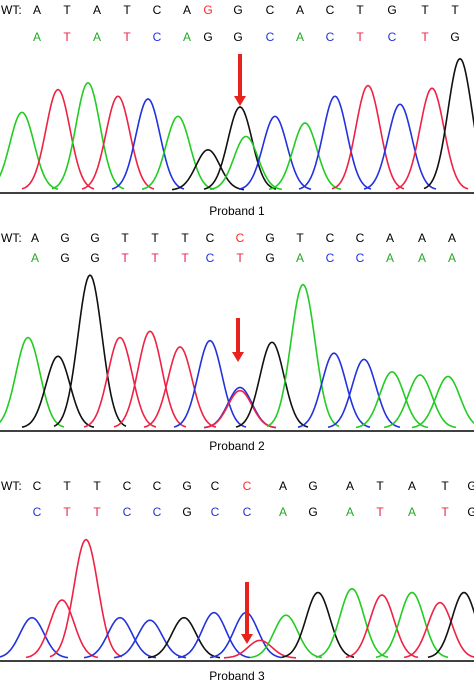 Image resolution: width=474 pixels, height=687 pixels. I want to click on wt-sequence-row: WT: A G G T T T C C G T C C A A A, so click(237, 239).